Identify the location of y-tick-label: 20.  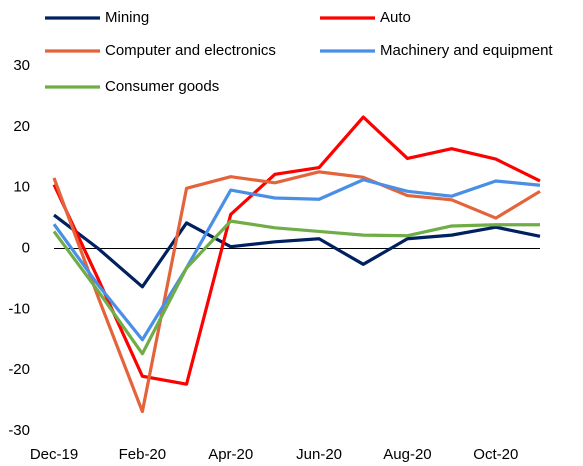
(21, 126).